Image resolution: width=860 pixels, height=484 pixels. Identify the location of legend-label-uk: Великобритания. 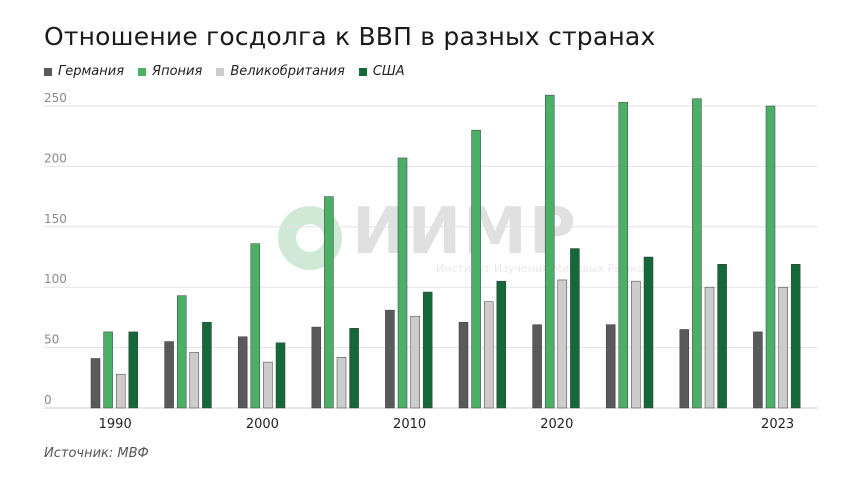
(287, 71).